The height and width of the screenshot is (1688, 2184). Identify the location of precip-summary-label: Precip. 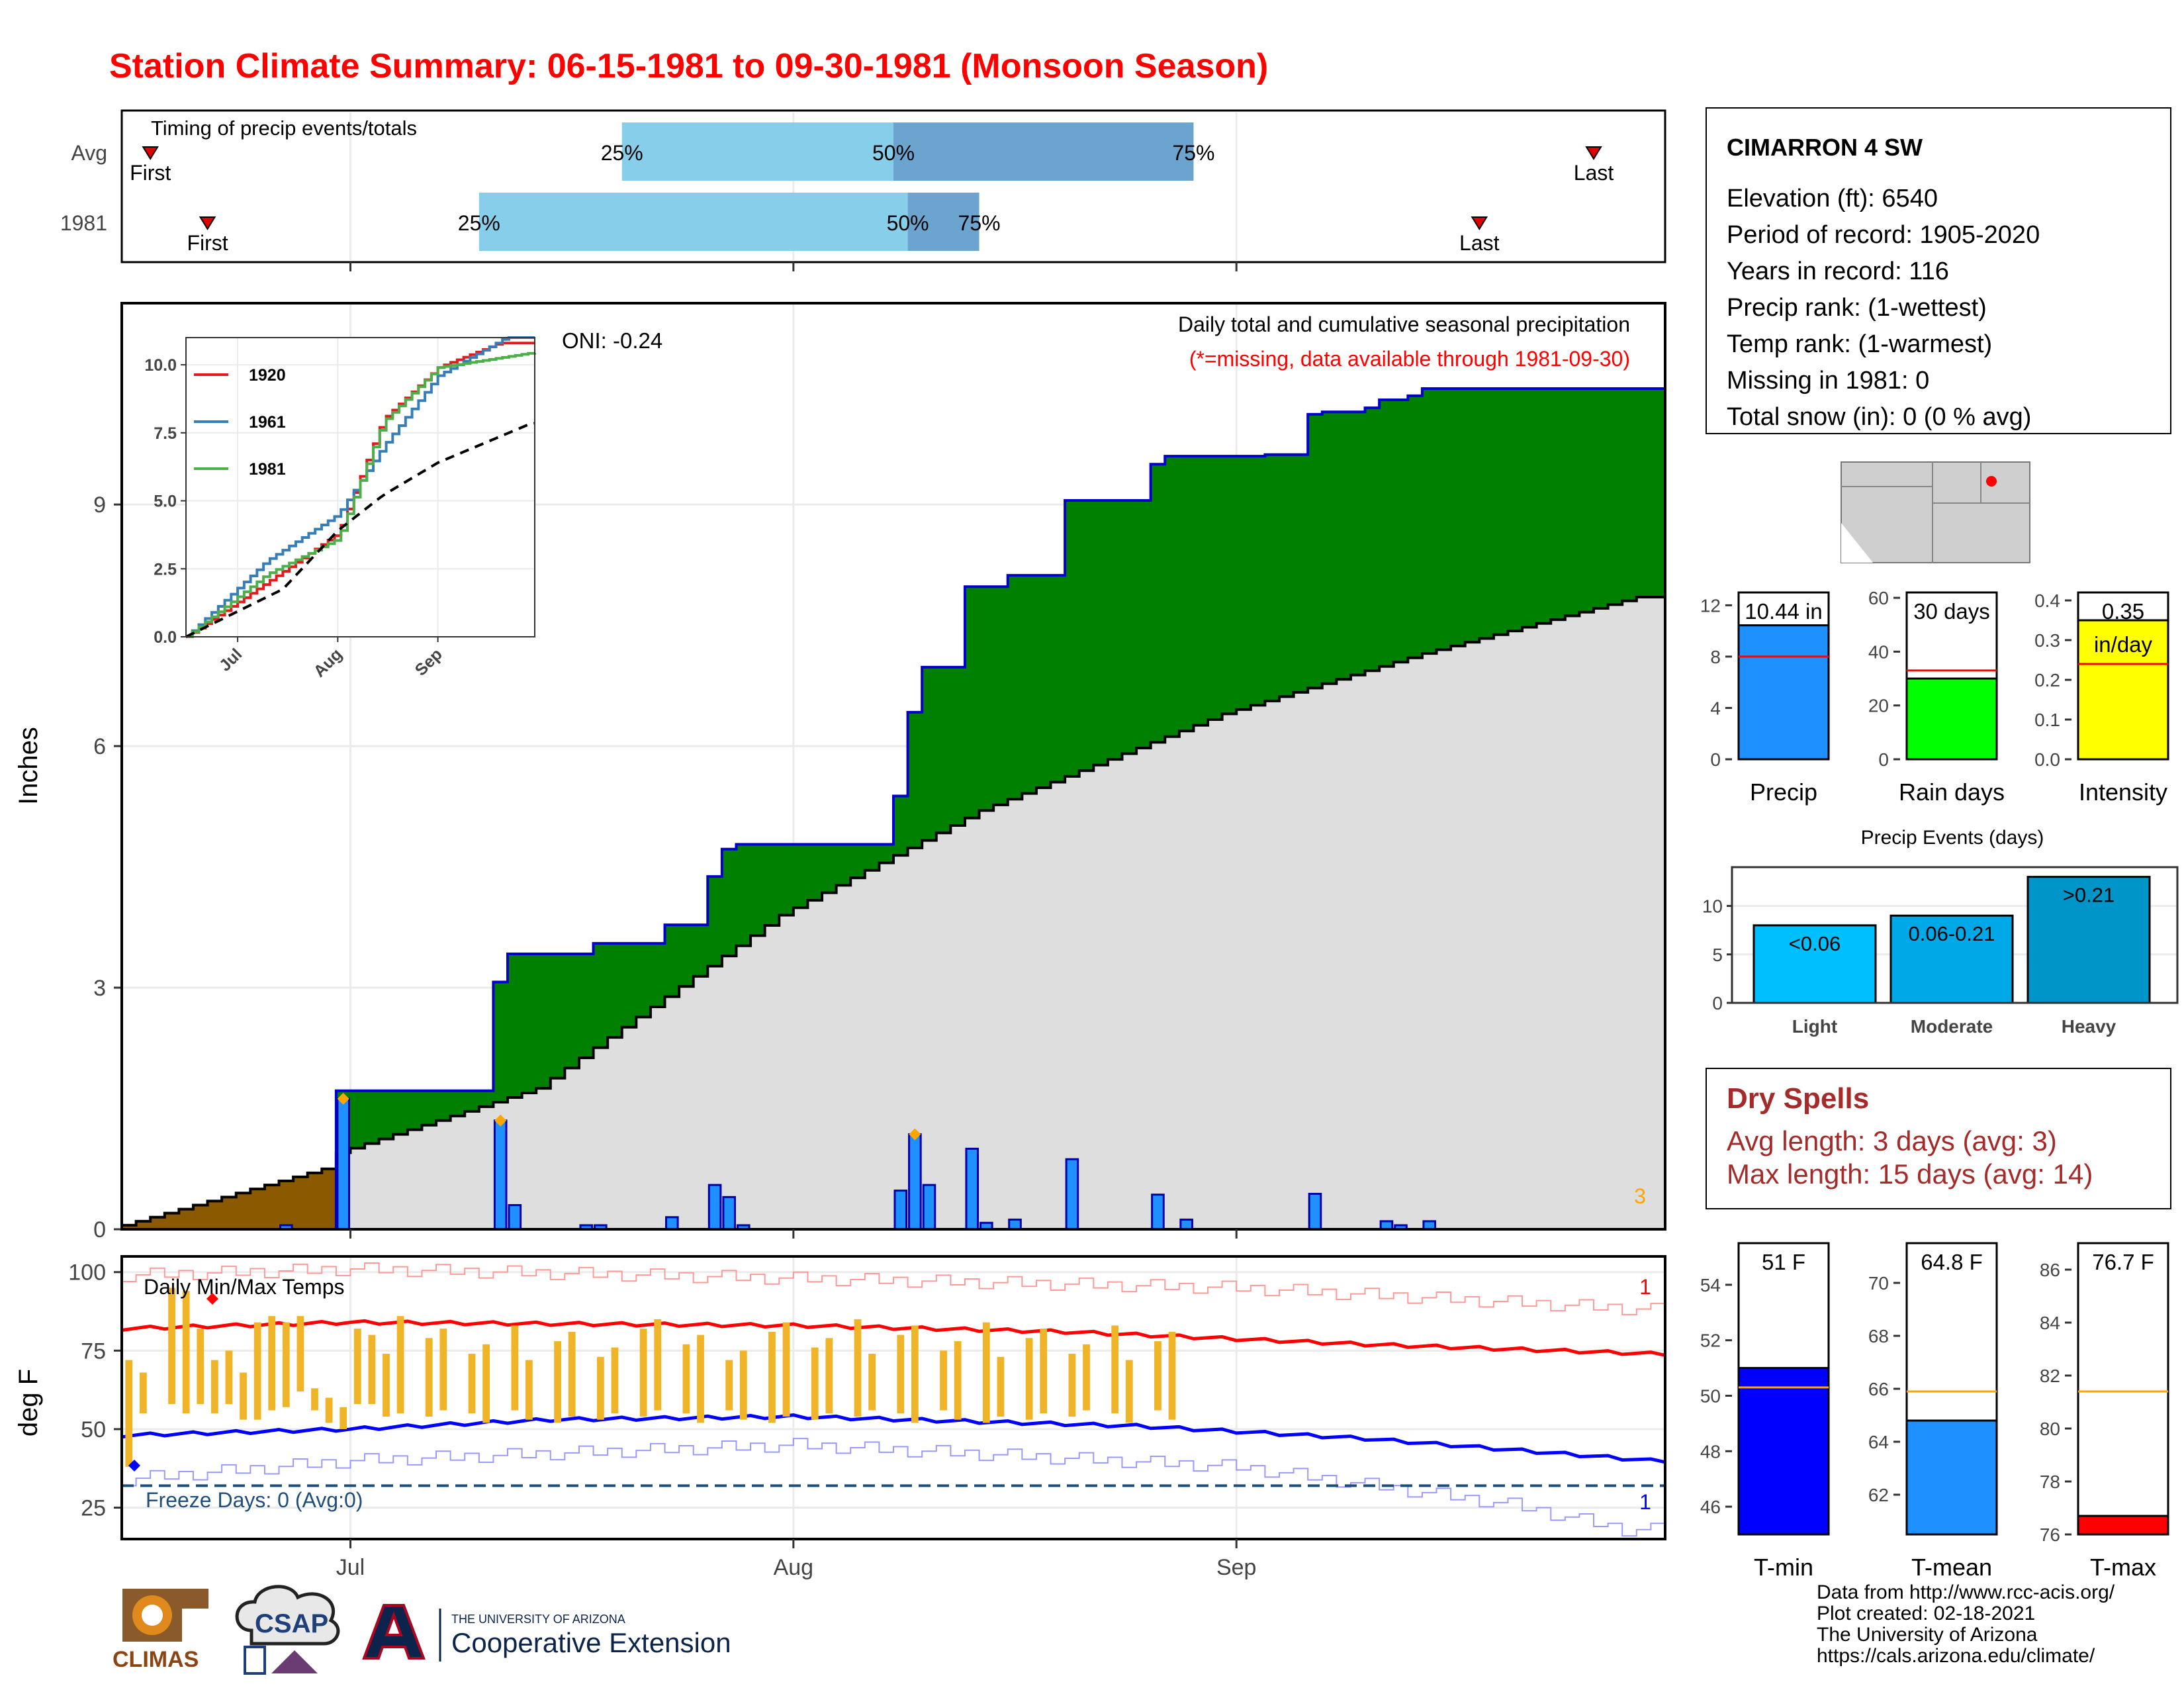
(1783, 792).